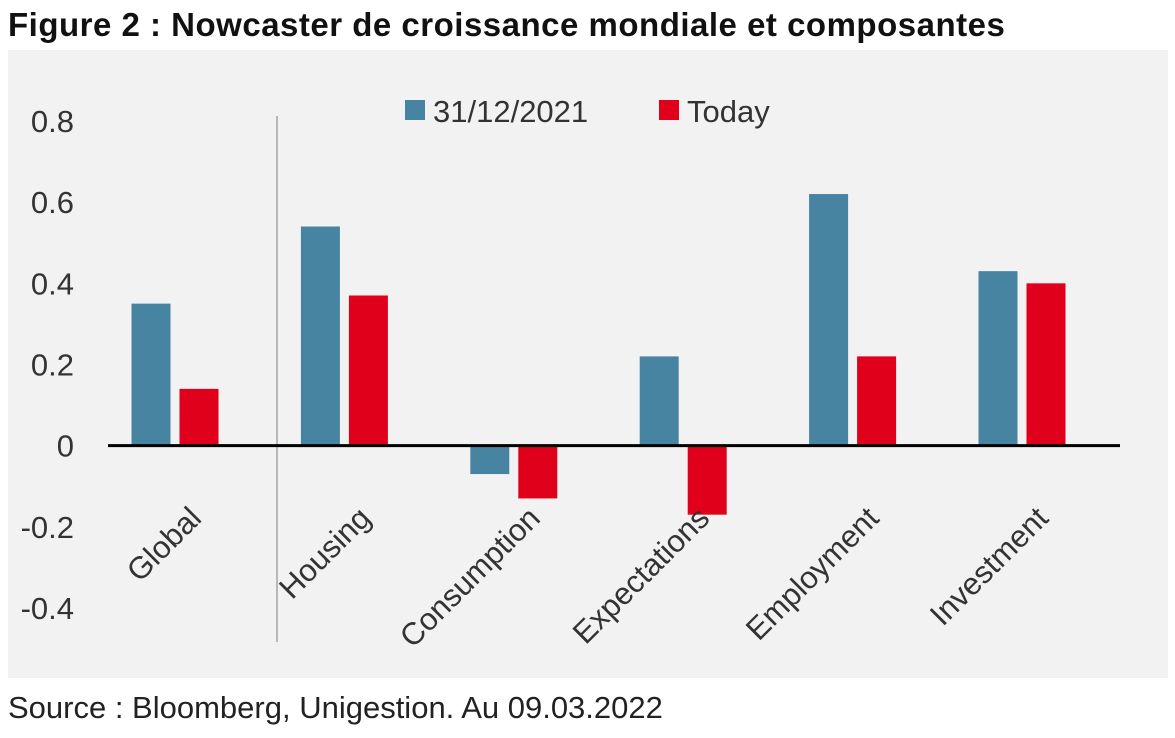 This screenshot has height=738, width=1175. Describe the element at coordinates (52, 202) in the screenshot. I see `y-tick-label: 0.6` at that location.